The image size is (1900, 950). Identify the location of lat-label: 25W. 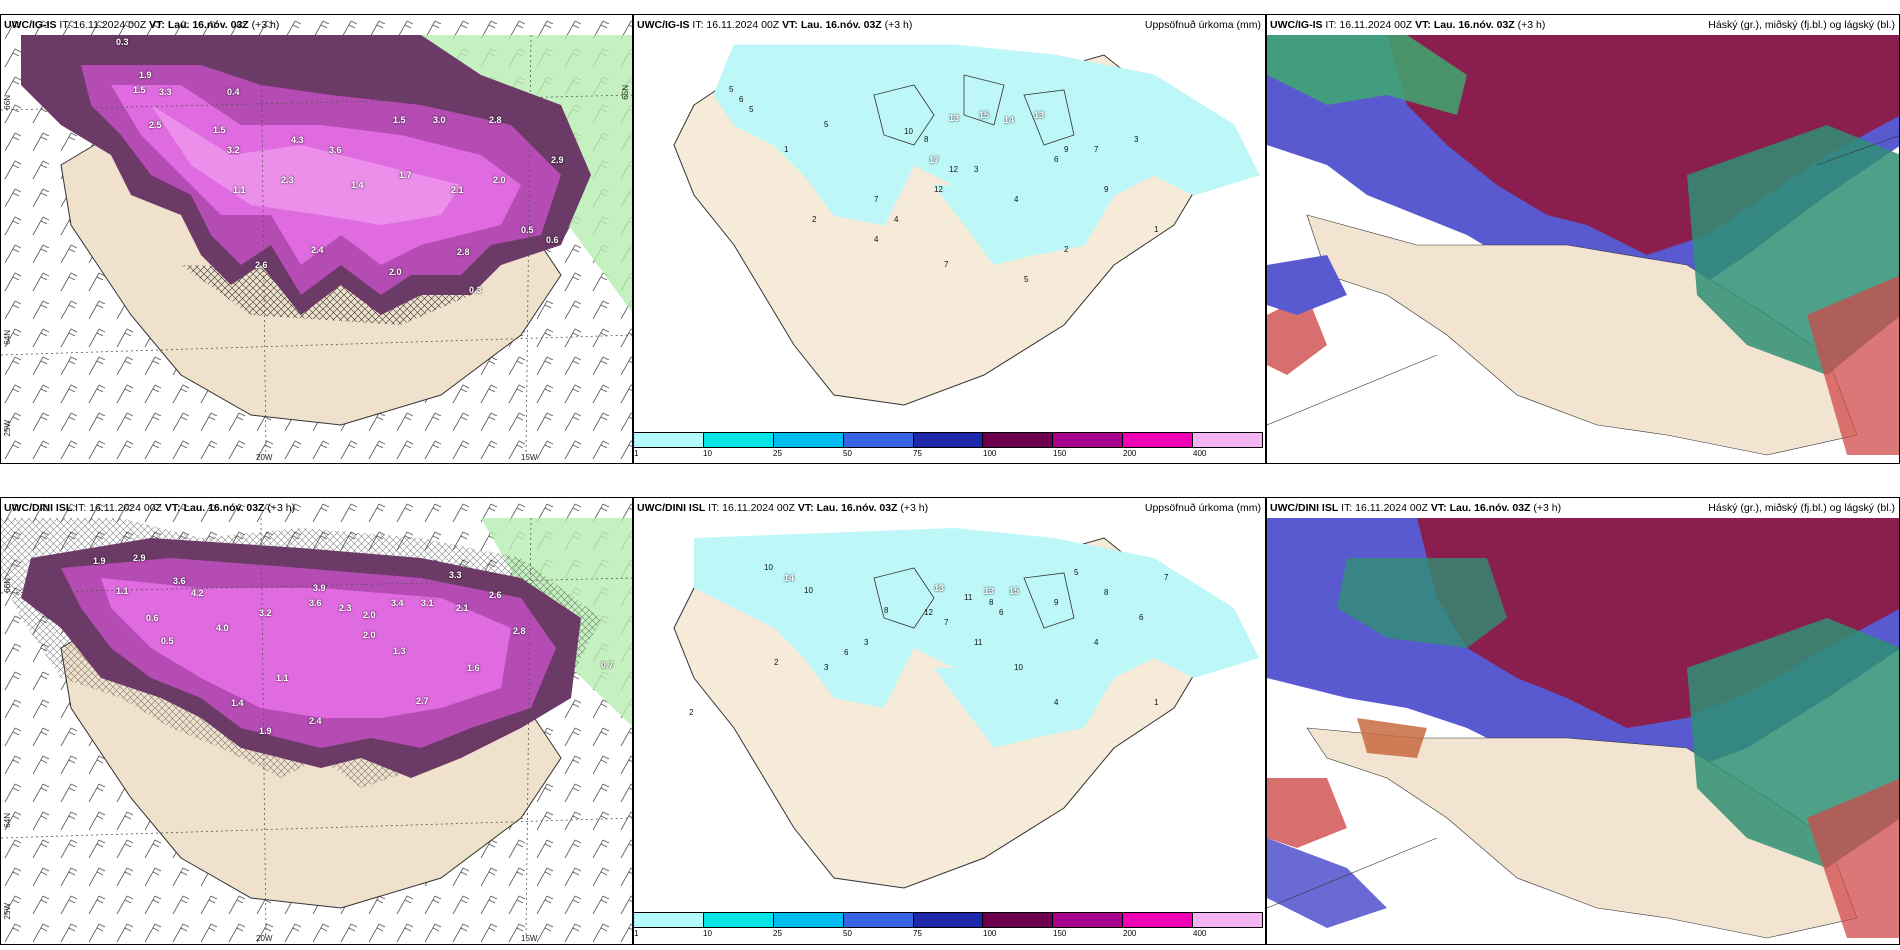
(7, 911).